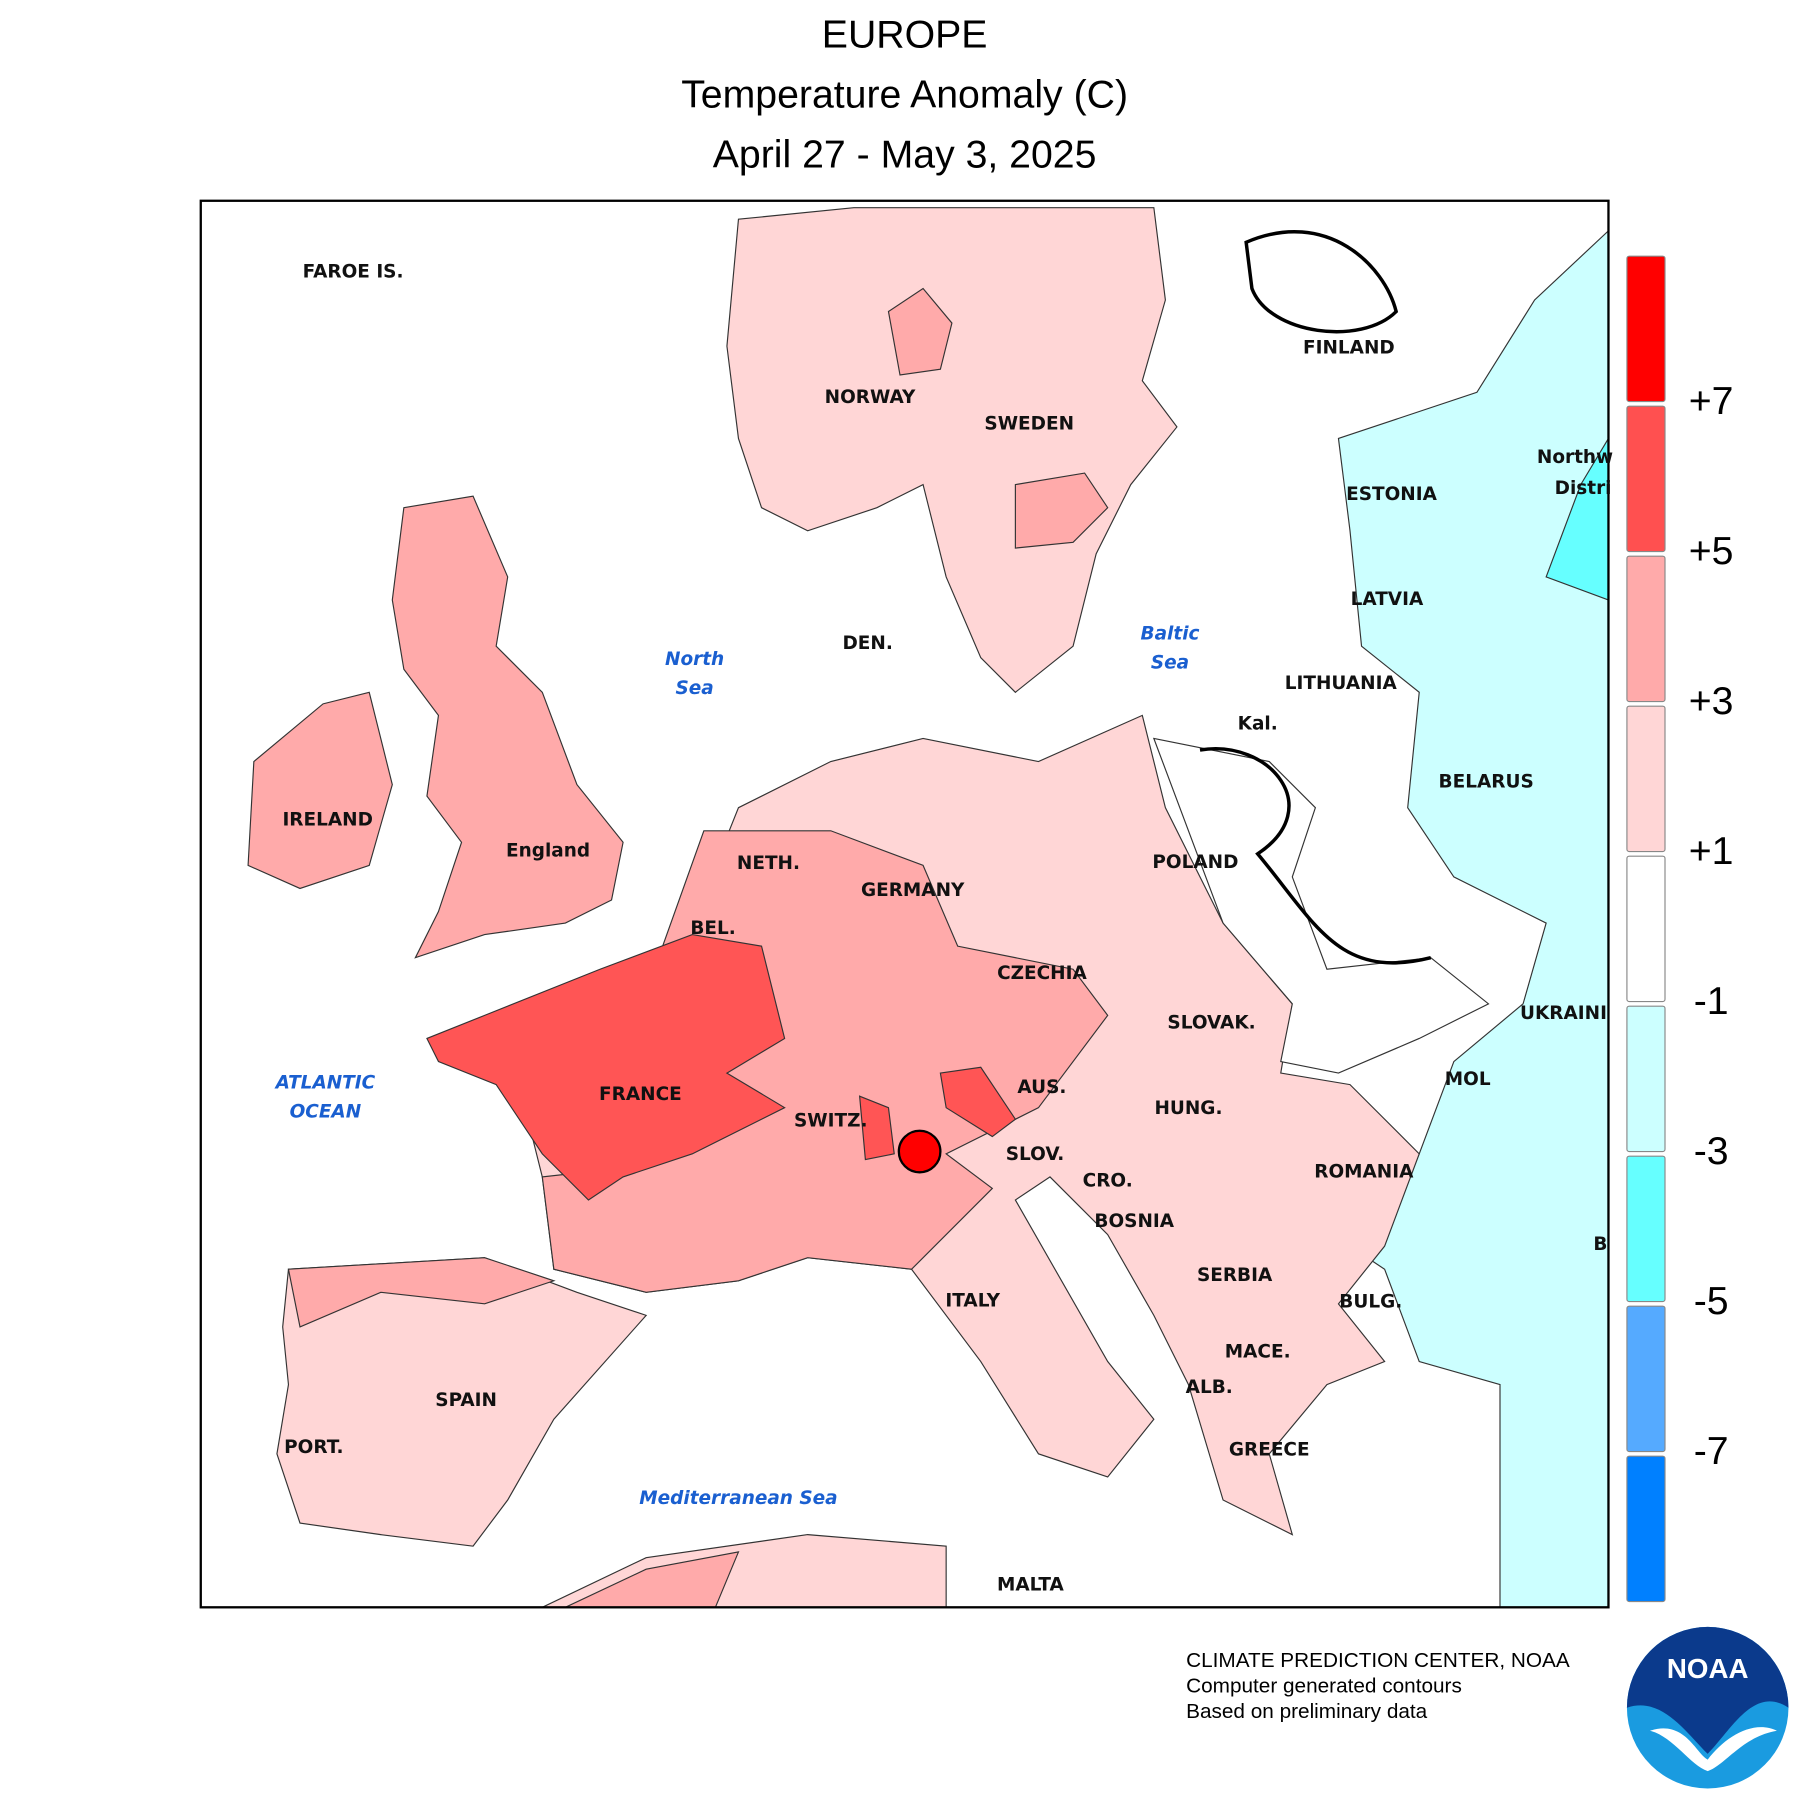 This screenshot has width=1800, height=1800. What do you see at coordinates (870, 397) in the screenshot?
I see `country-label: NORWAY` at bounding box center [870, 397].